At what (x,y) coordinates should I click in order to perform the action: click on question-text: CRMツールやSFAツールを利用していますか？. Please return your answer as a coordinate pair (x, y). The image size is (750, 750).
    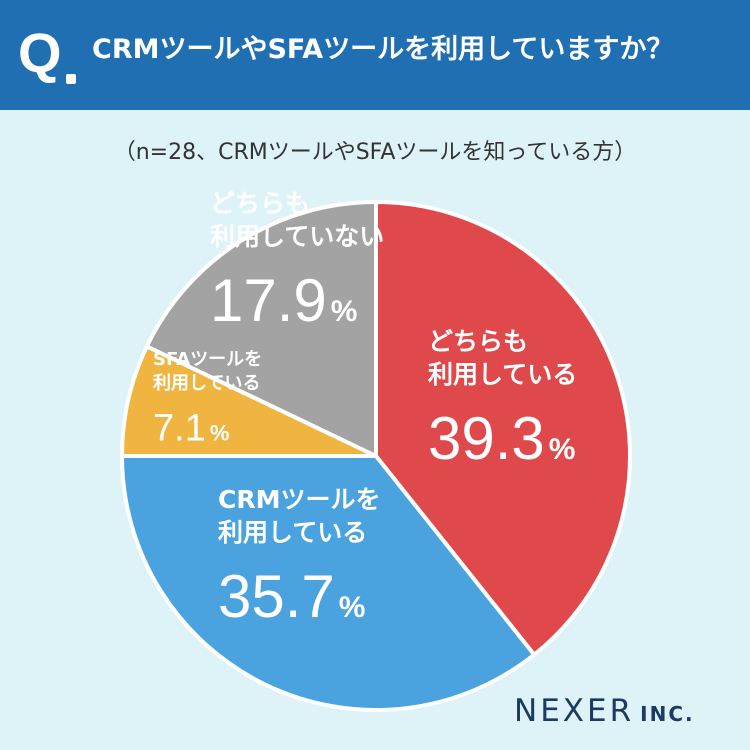
    Looking at the image, I should click on (383, 49).